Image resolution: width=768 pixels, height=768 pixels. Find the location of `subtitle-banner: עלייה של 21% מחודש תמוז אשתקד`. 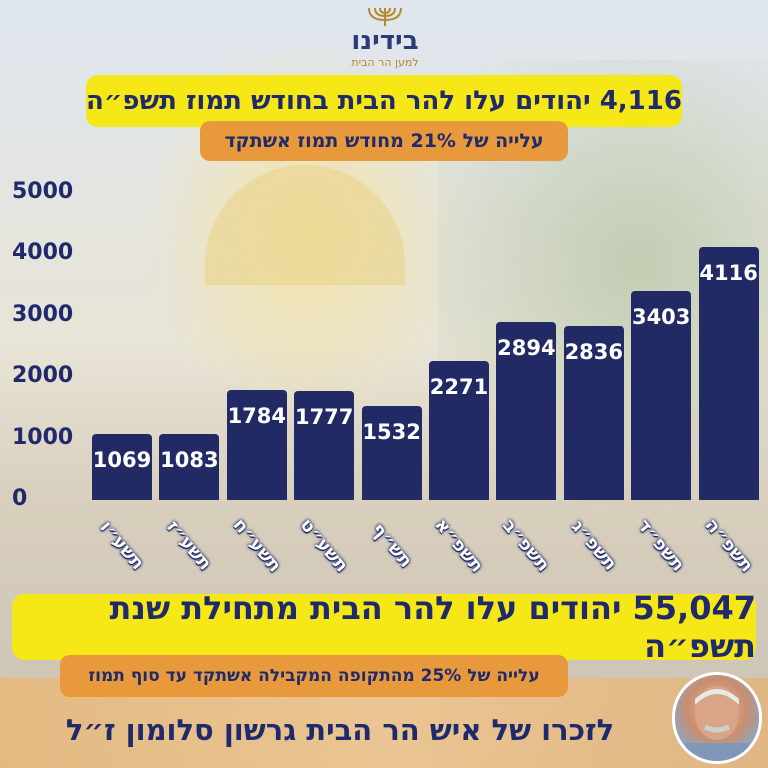

subtitle-banner: עלייה של 21% מחודש תמוז אשתקד is located at coordinates (384, 141).